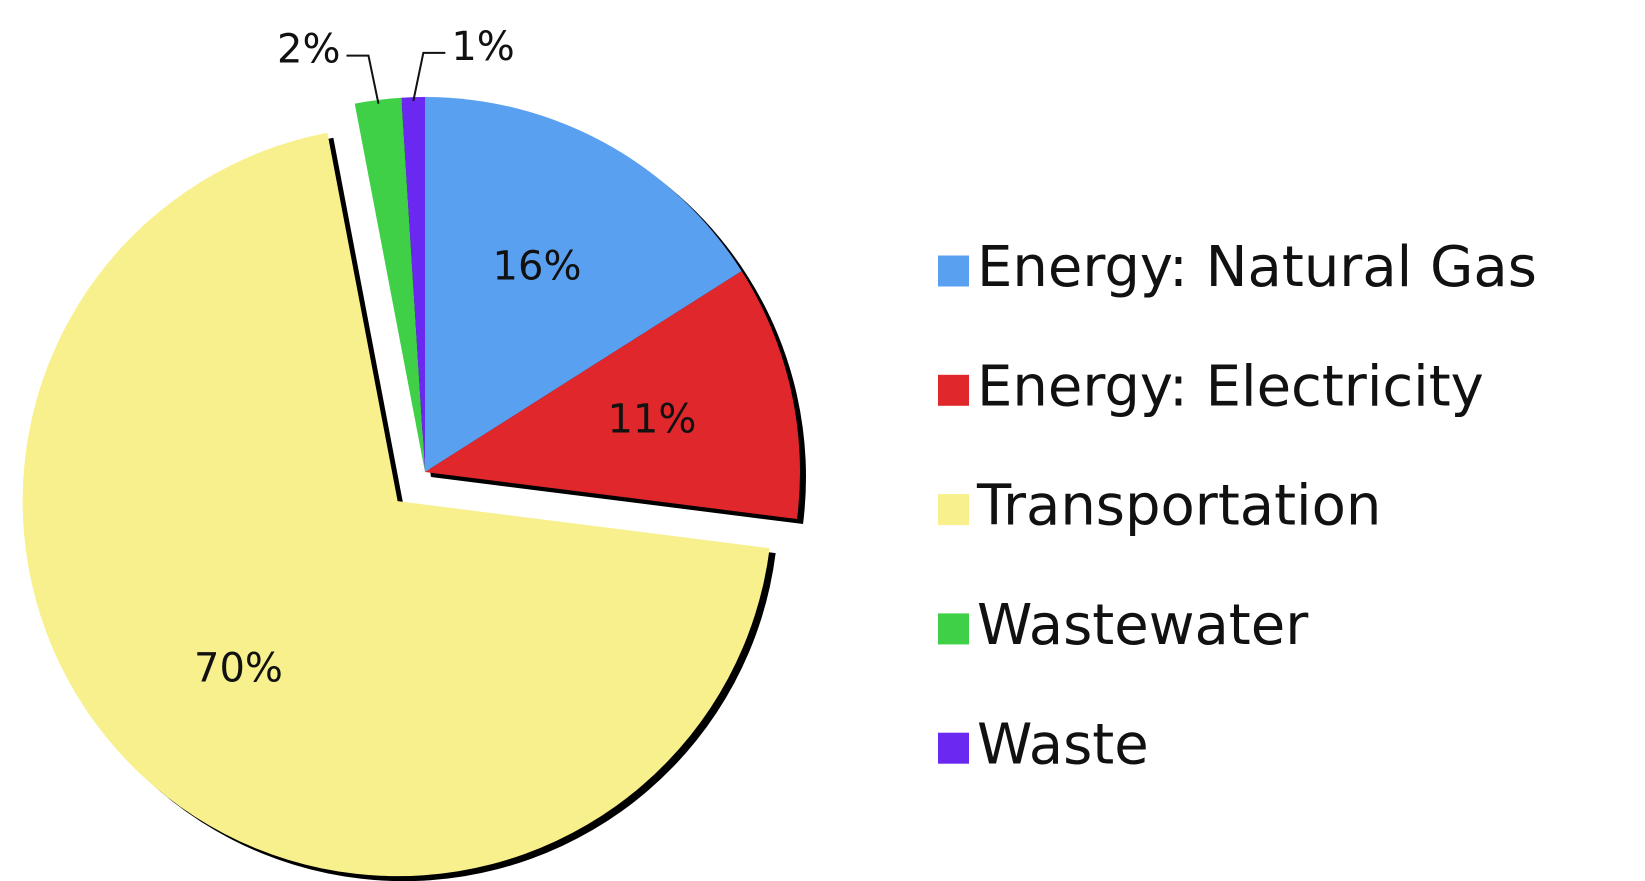 The image size is (1645, 881). I want to click on slice-label: 11%, so click(651, 419).